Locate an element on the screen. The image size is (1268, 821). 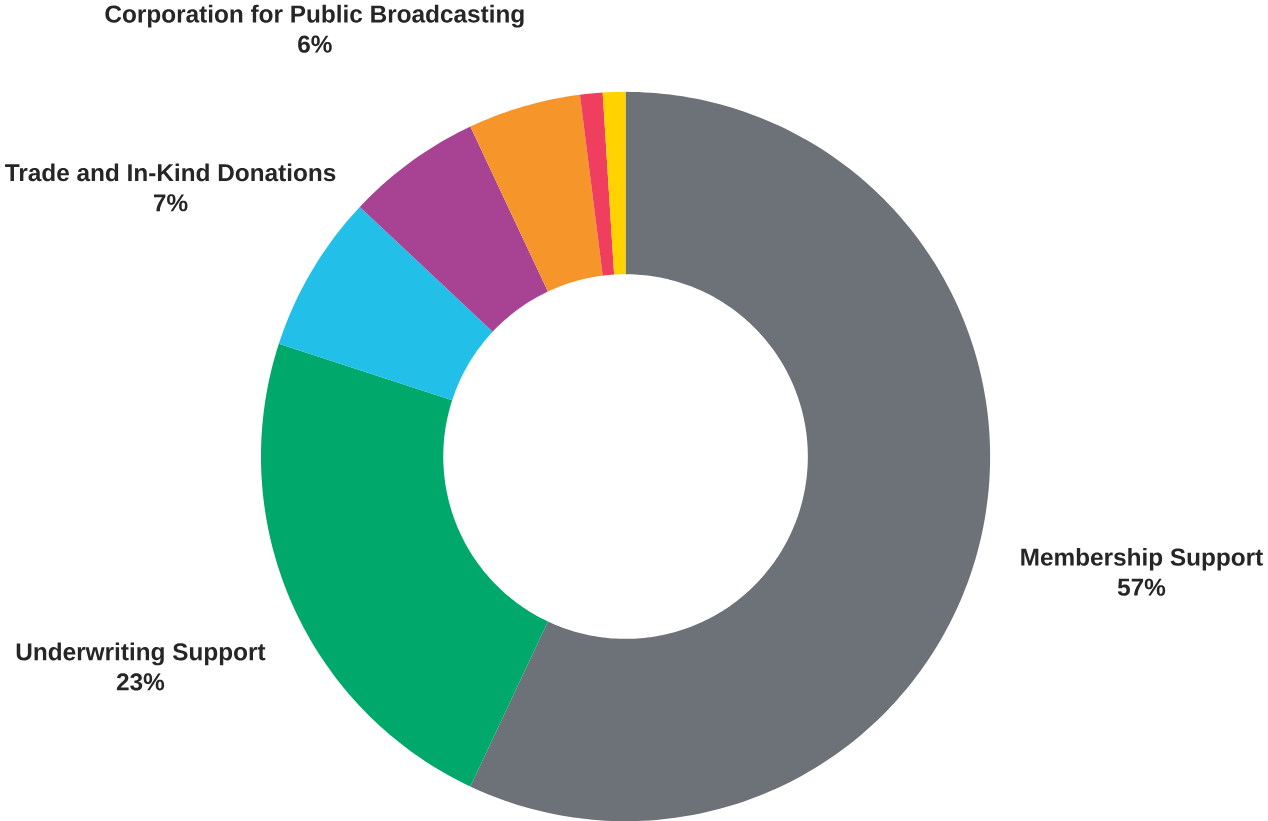
slice-label: Corporation for Public Broadcasting is located at coordinates (314, 16).